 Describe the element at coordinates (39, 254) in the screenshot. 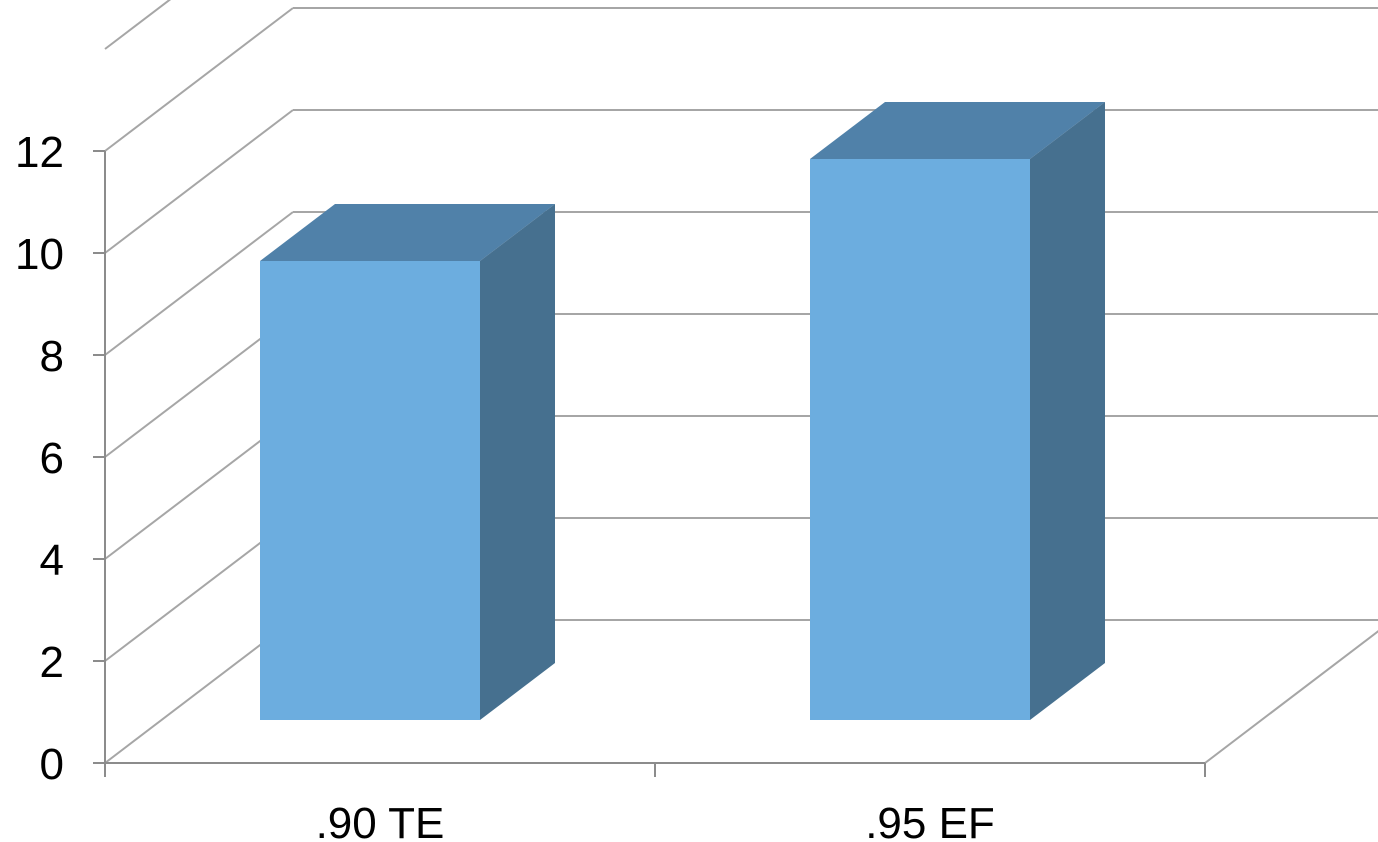

I see `y-tick-label: 10` at that location.